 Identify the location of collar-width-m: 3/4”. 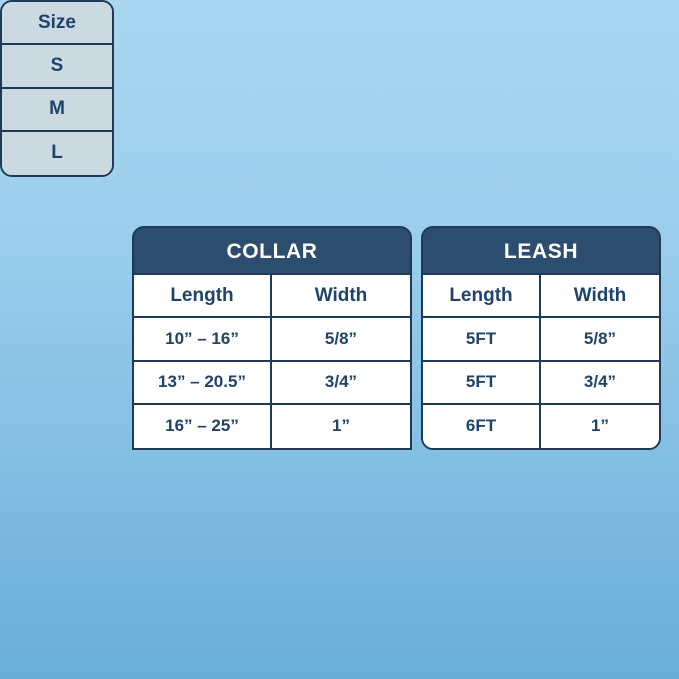
(341, 383).